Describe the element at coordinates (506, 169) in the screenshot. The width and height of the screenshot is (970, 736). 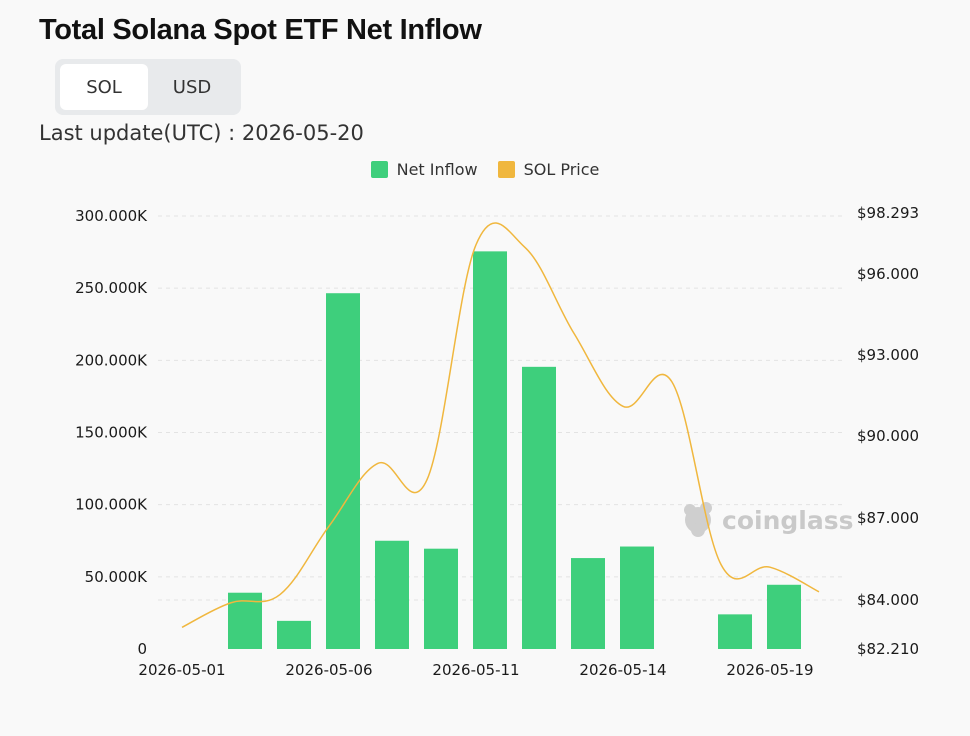
I see `legend-swatch-sol-price` at that location.